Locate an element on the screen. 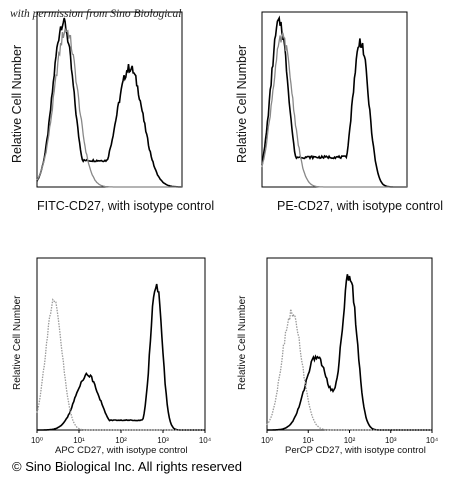  watermark: with permission from Sino Biological is located at coordinates (96, 14).